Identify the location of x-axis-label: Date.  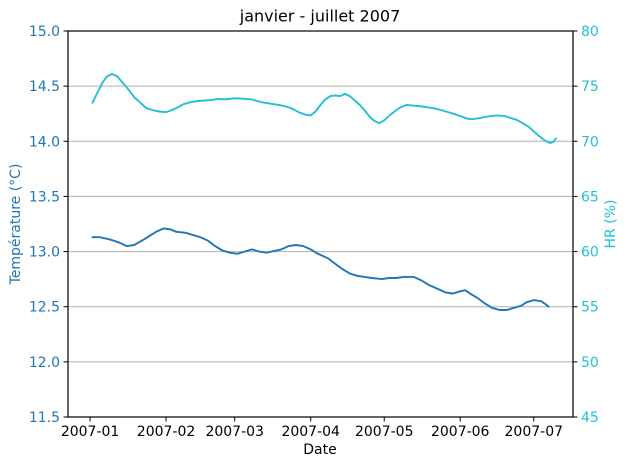
(320, 450).